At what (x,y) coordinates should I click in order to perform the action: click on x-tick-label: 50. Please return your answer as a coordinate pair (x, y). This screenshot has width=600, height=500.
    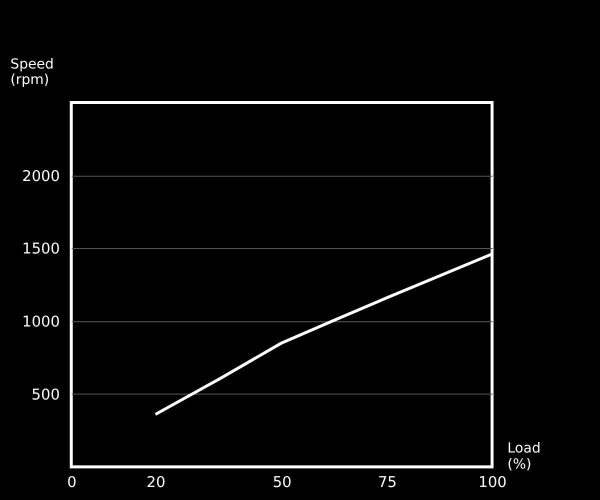
    Looking at the image, I should click on (282, 482).